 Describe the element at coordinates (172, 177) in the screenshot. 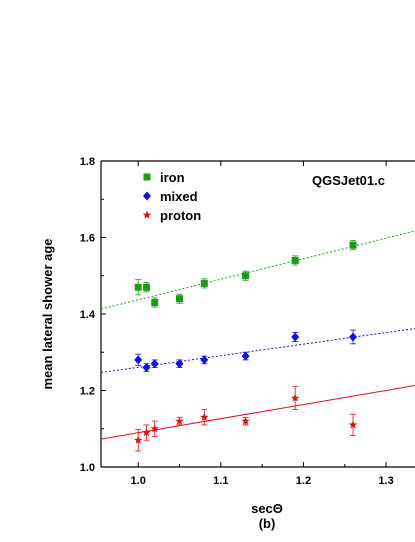

I see `legend-iron-label: iron` at that location.